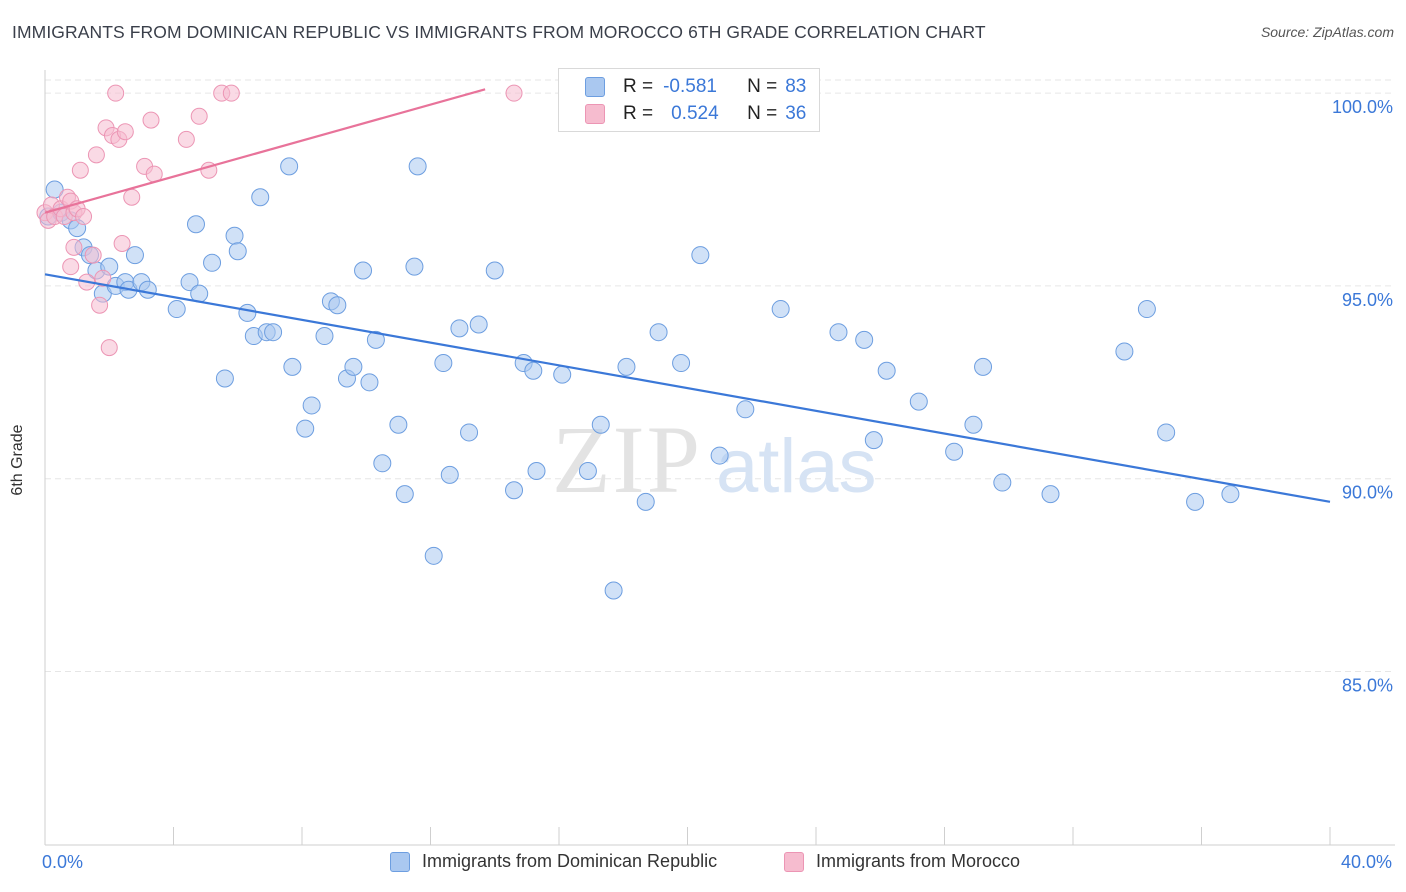  What do you see at coordinates (695, 87) in the screenshot?
I see `legend-row-dominican: R = -0.581 N = 83` at bounding box center [695, 87].